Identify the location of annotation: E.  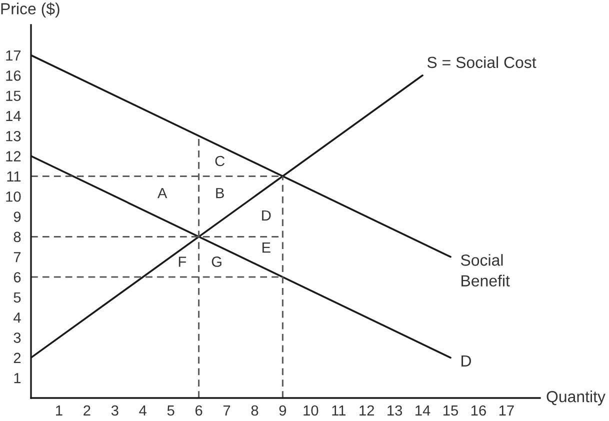
(266, 247).